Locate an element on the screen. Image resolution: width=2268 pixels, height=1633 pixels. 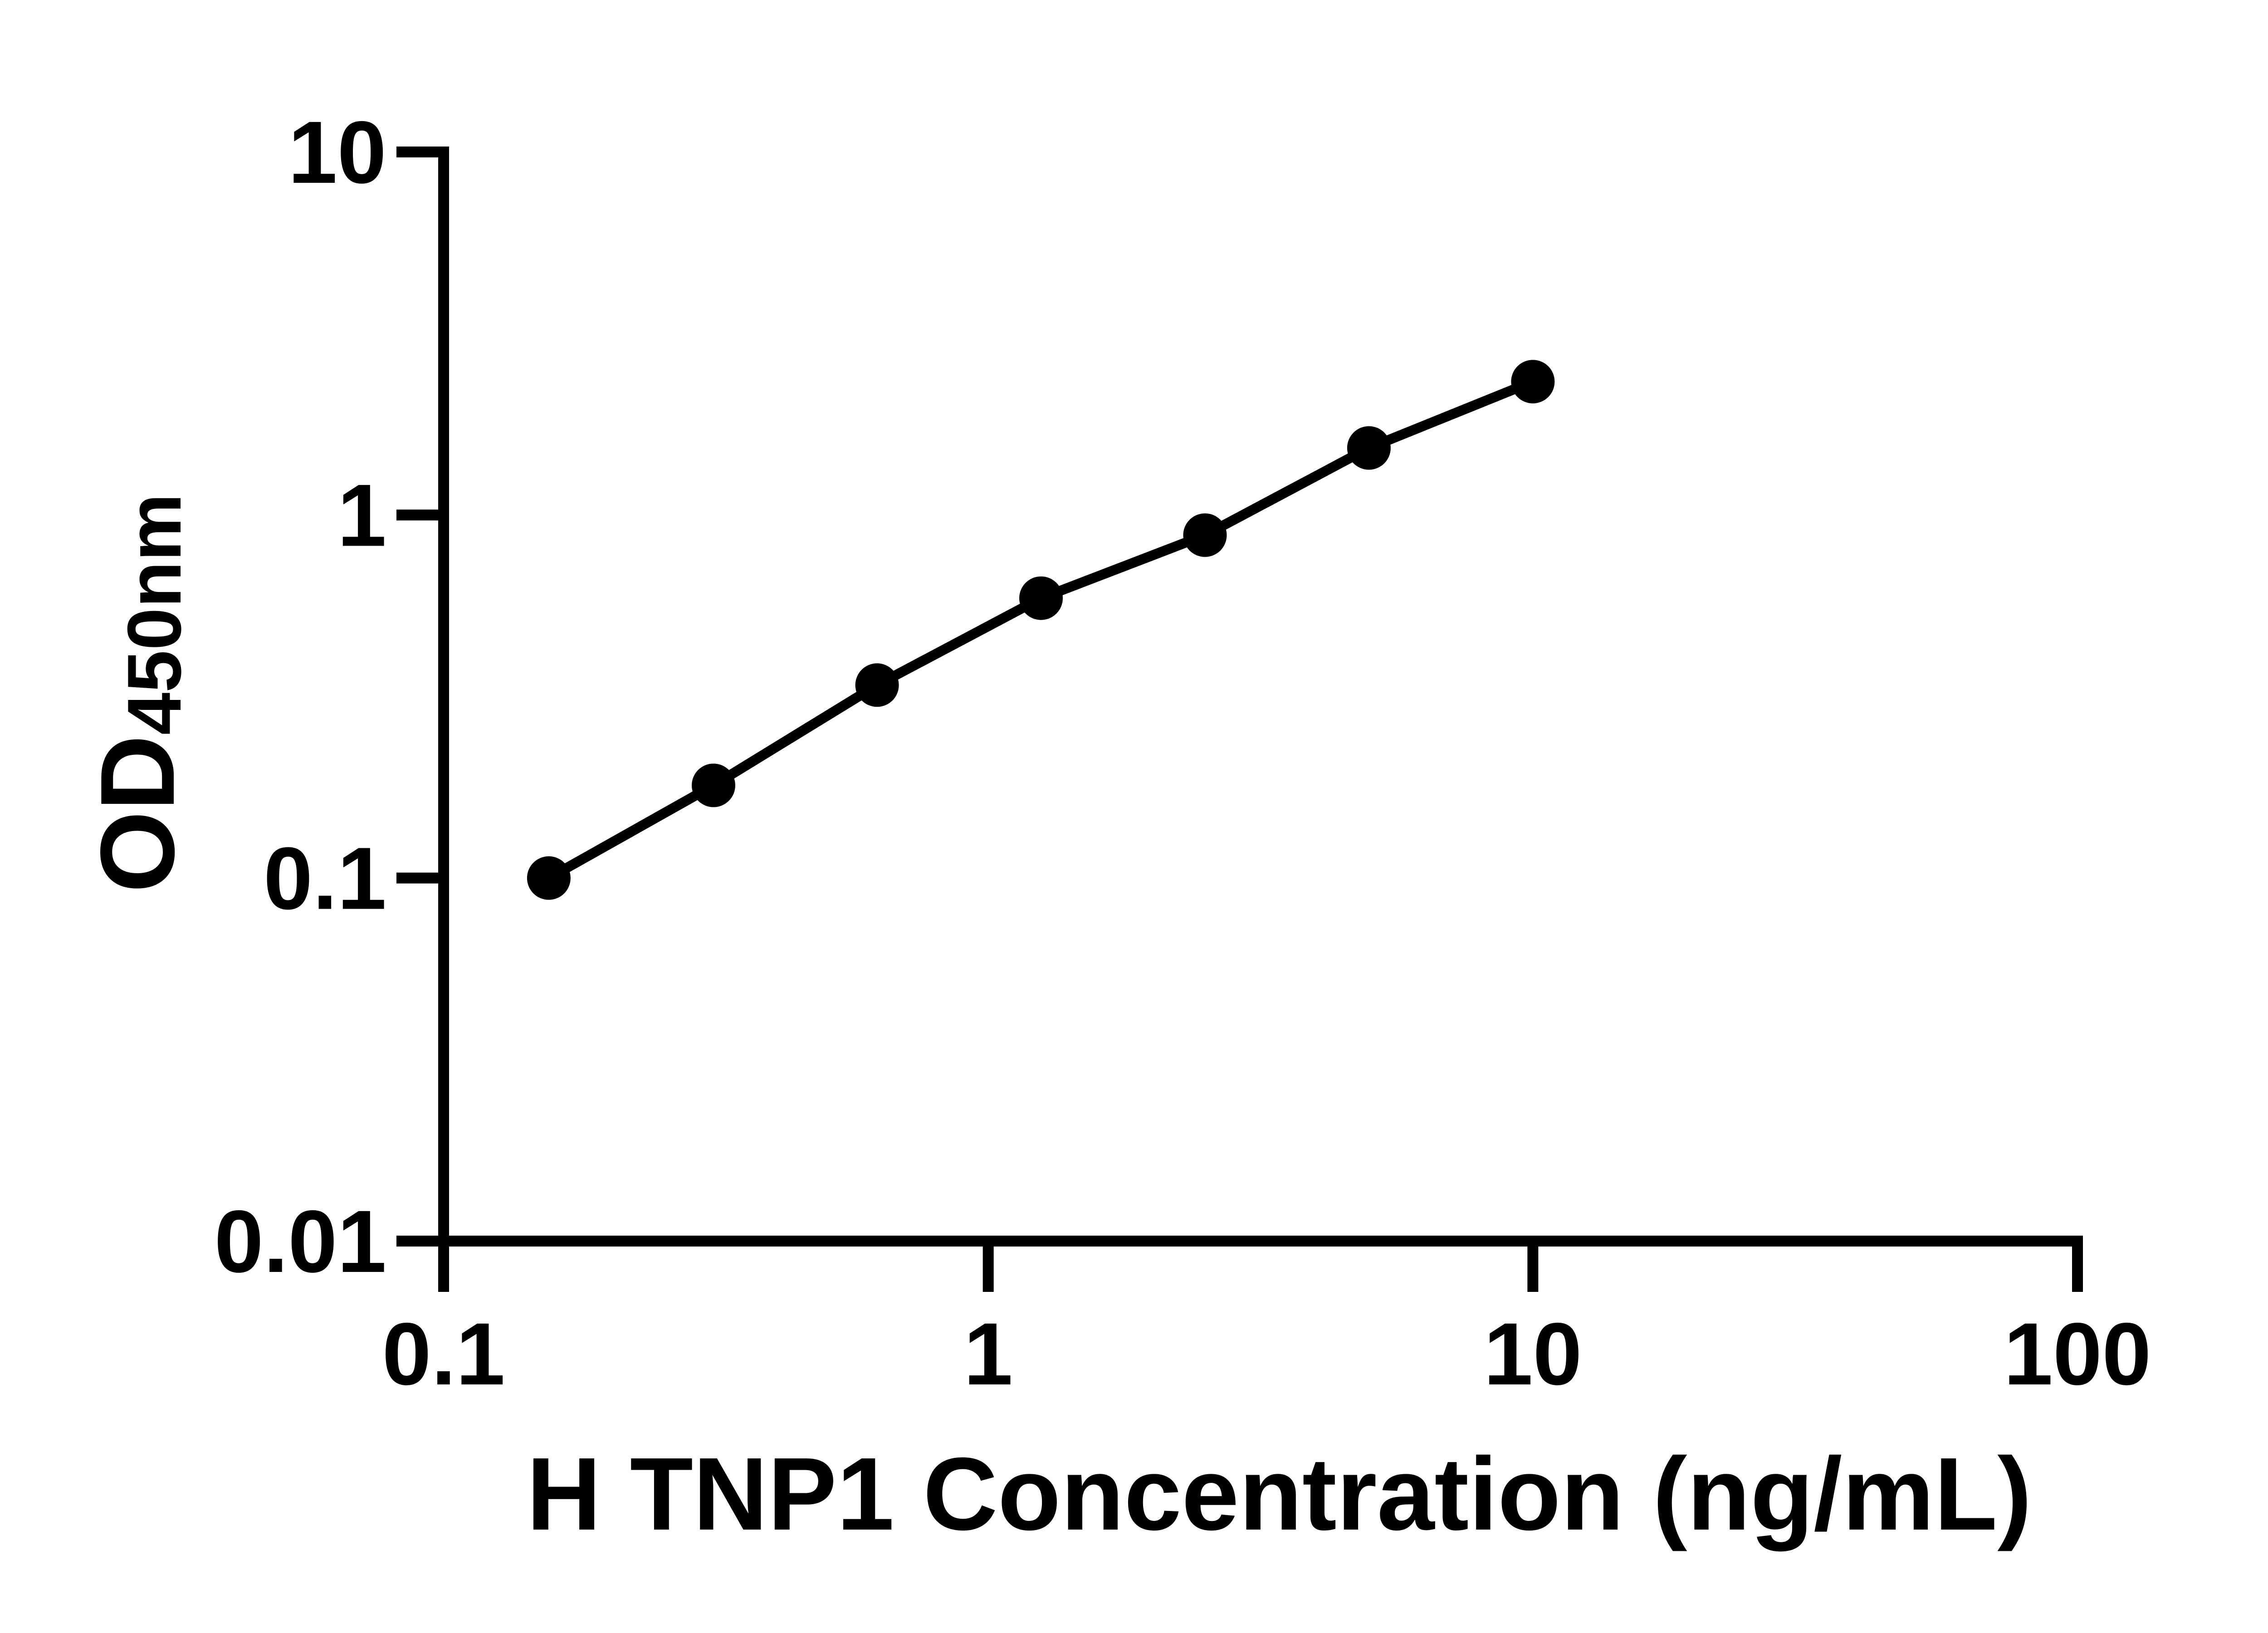
data-point-0.313ng-ml is located at coordinates (713, 785).